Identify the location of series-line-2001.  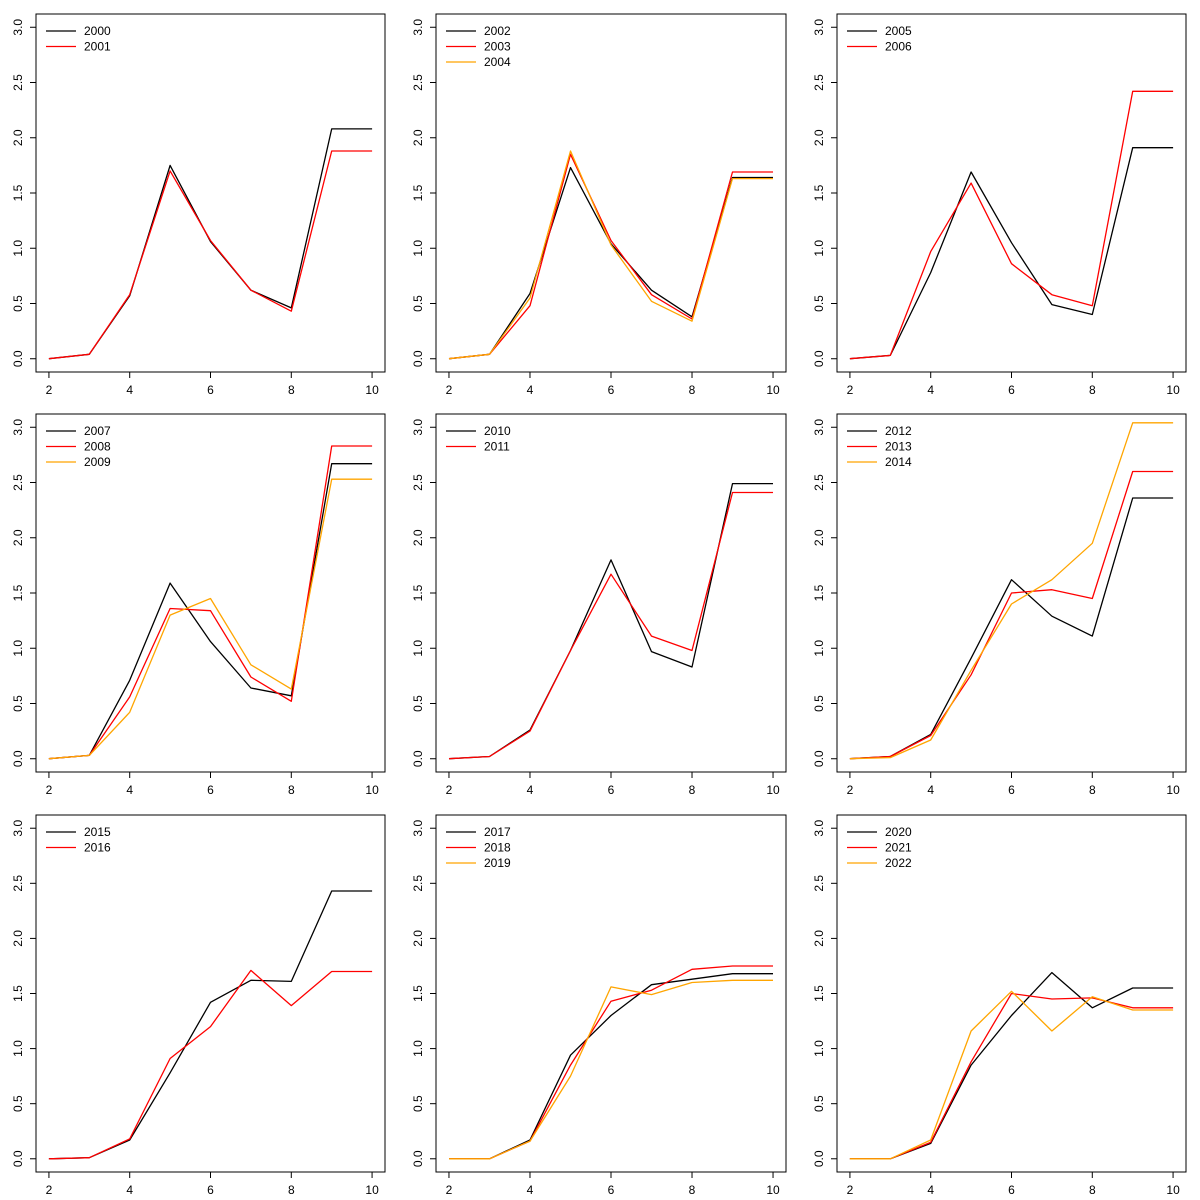
(210, 255).